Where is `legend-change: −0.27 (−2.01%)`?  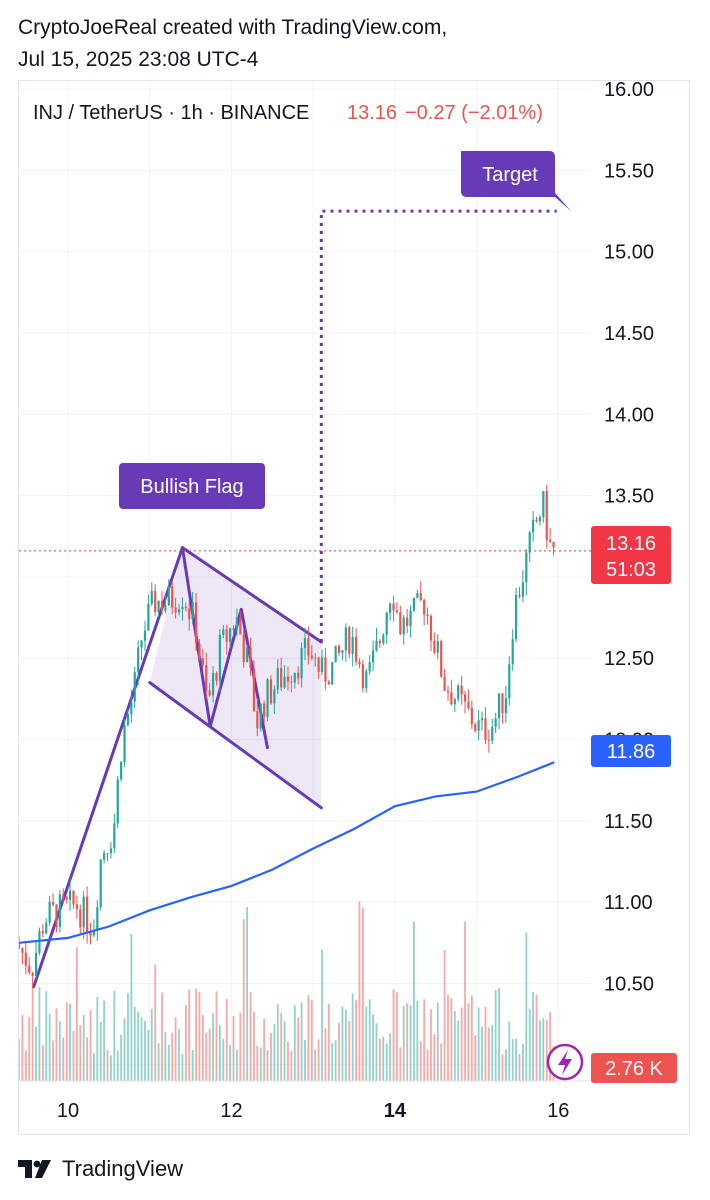
legend-change: −0.27 (−2.01%) is located at coordinates (474, 113).